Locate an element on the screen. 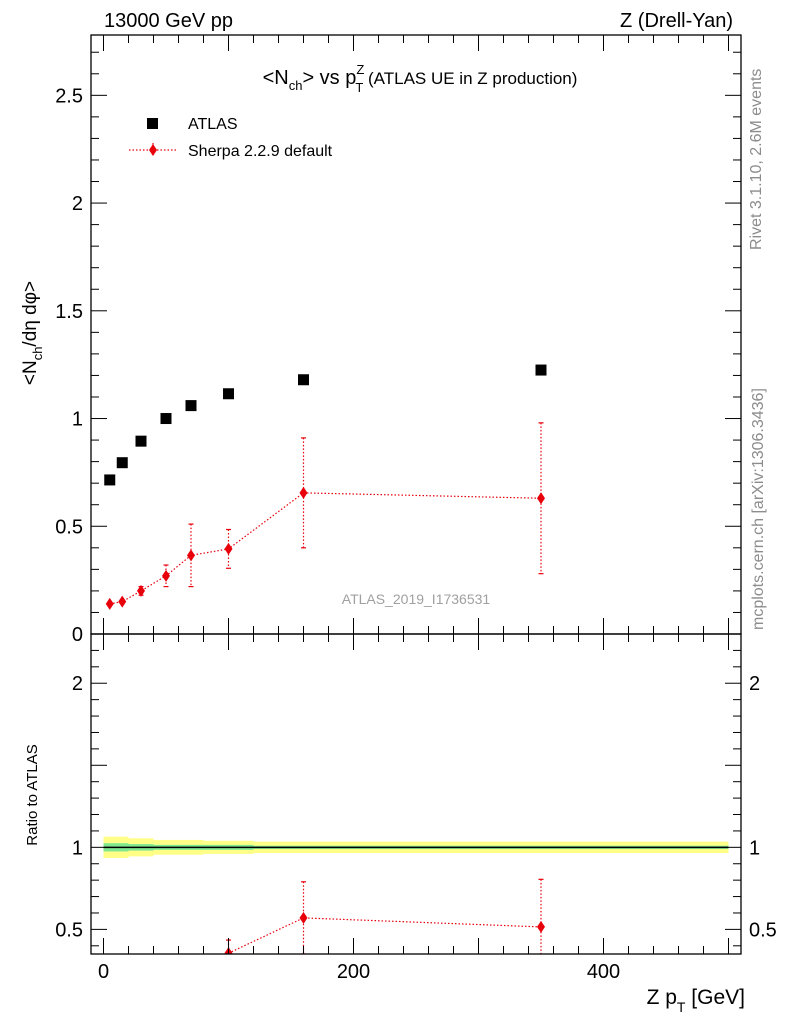 This screenshot has width=786, height=1024. legend-marker-sherpa is located at coordinates (153, 150).